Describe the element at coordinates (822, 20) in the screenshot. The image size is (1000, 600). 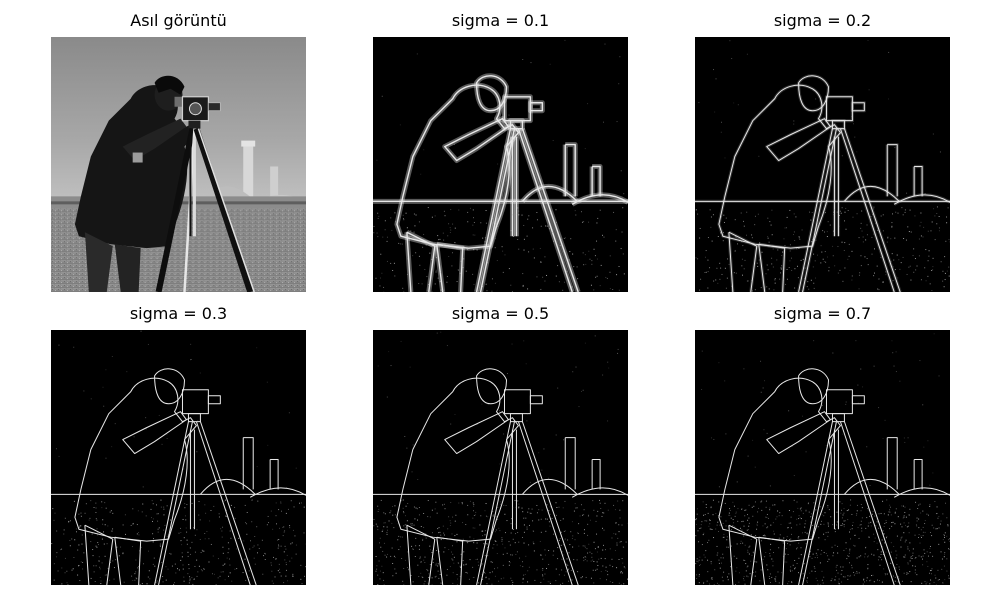
I see `panel-title: sigma = 0.2` at that location.